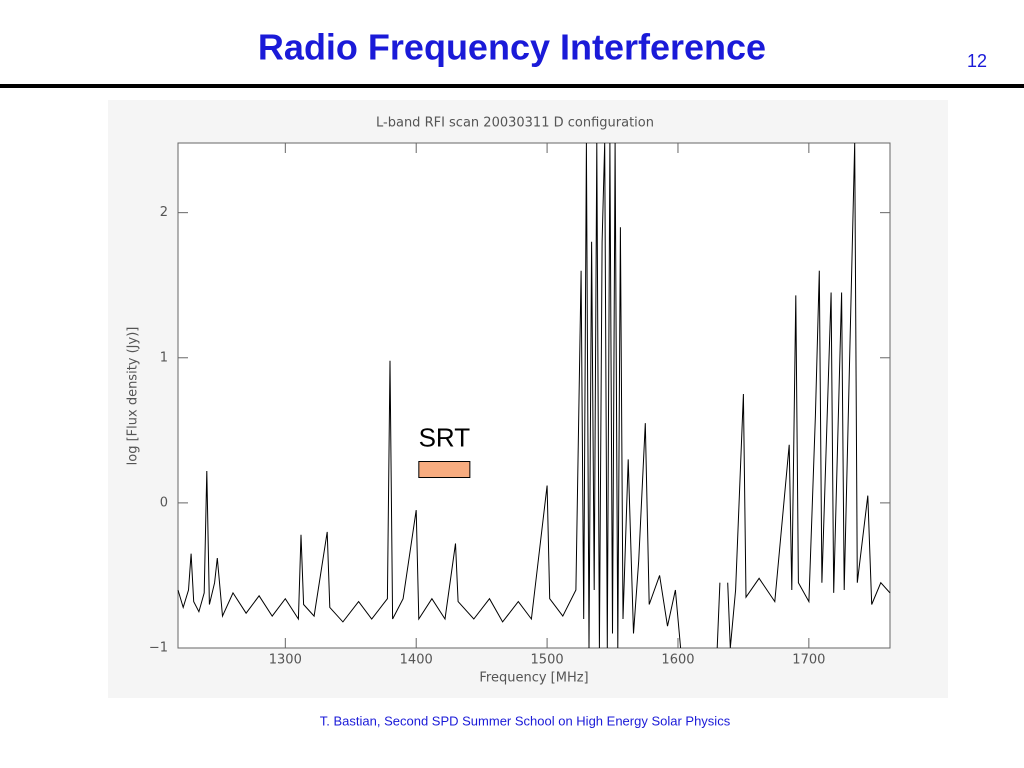 This screenshot has height=768, width=1024. What do you see at coordinates (164, 502) in the screenshot?
I see `y-tick-label: 0` at bounding box center [164, 502].